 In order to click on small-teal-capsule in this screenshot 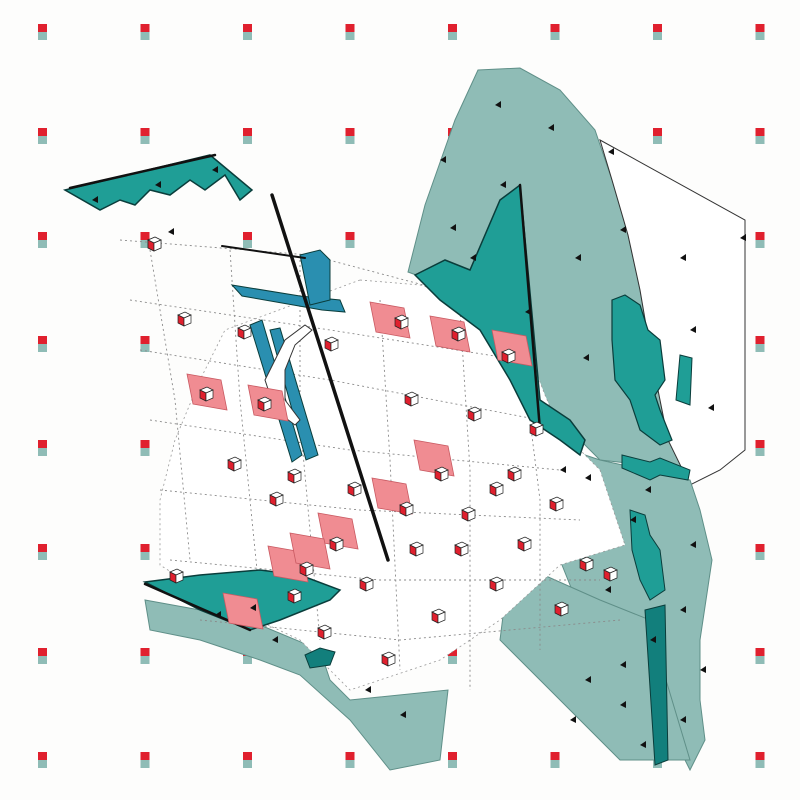, I will do `click(320, 658)`.